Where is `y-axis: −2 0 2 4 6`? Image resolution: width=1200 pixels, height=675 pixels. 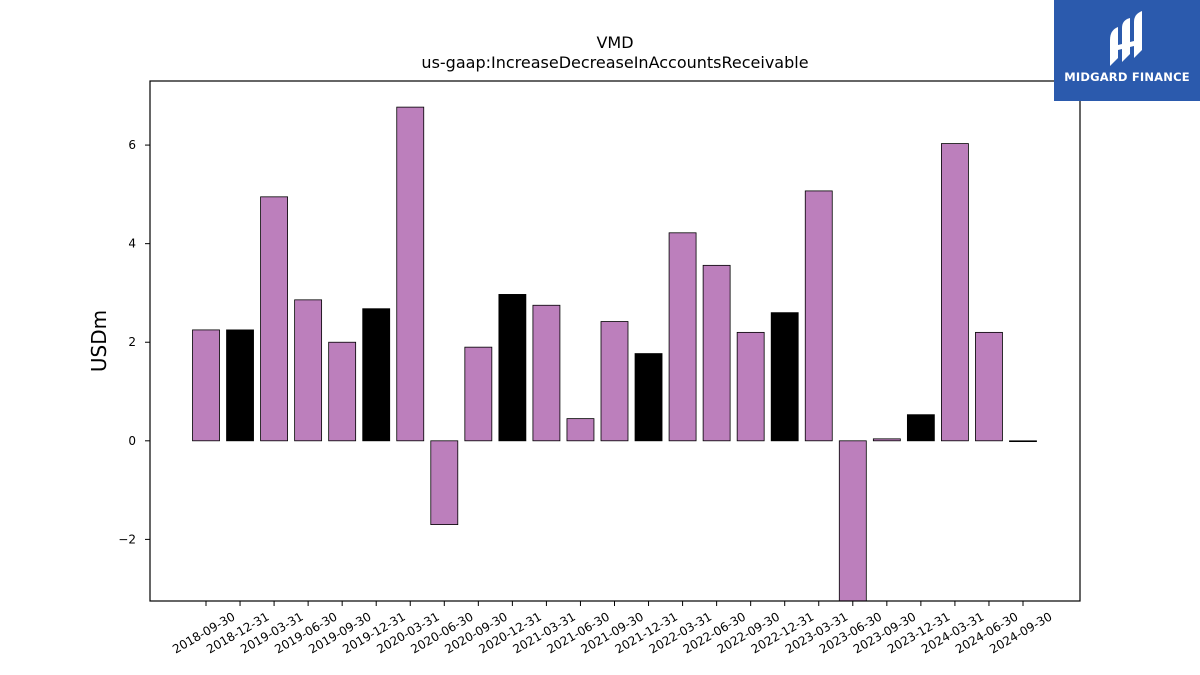
y-axis: −2 0 2 4 6 is located at coordinates (134, 342).